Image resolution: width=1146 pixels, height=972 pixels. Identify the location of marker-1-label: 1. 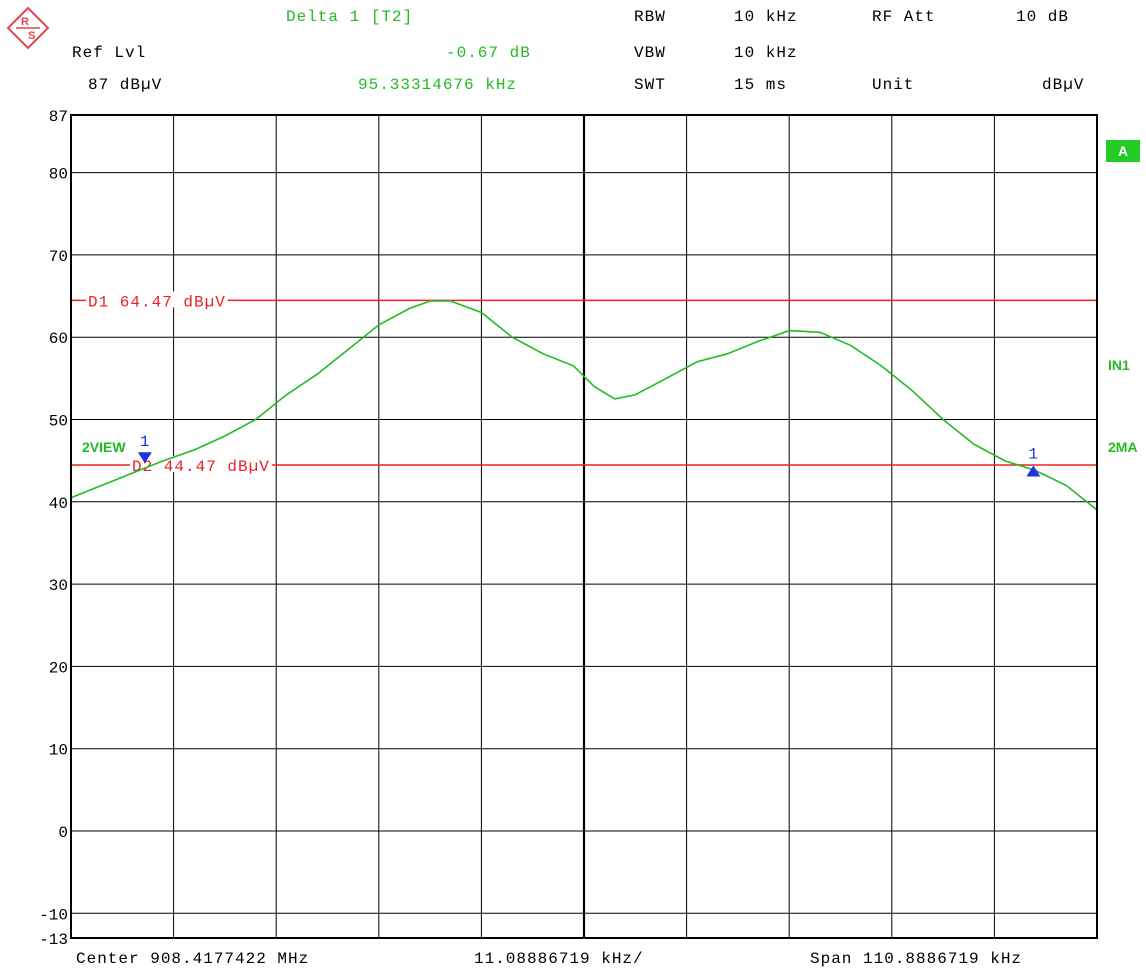
(145, 442).